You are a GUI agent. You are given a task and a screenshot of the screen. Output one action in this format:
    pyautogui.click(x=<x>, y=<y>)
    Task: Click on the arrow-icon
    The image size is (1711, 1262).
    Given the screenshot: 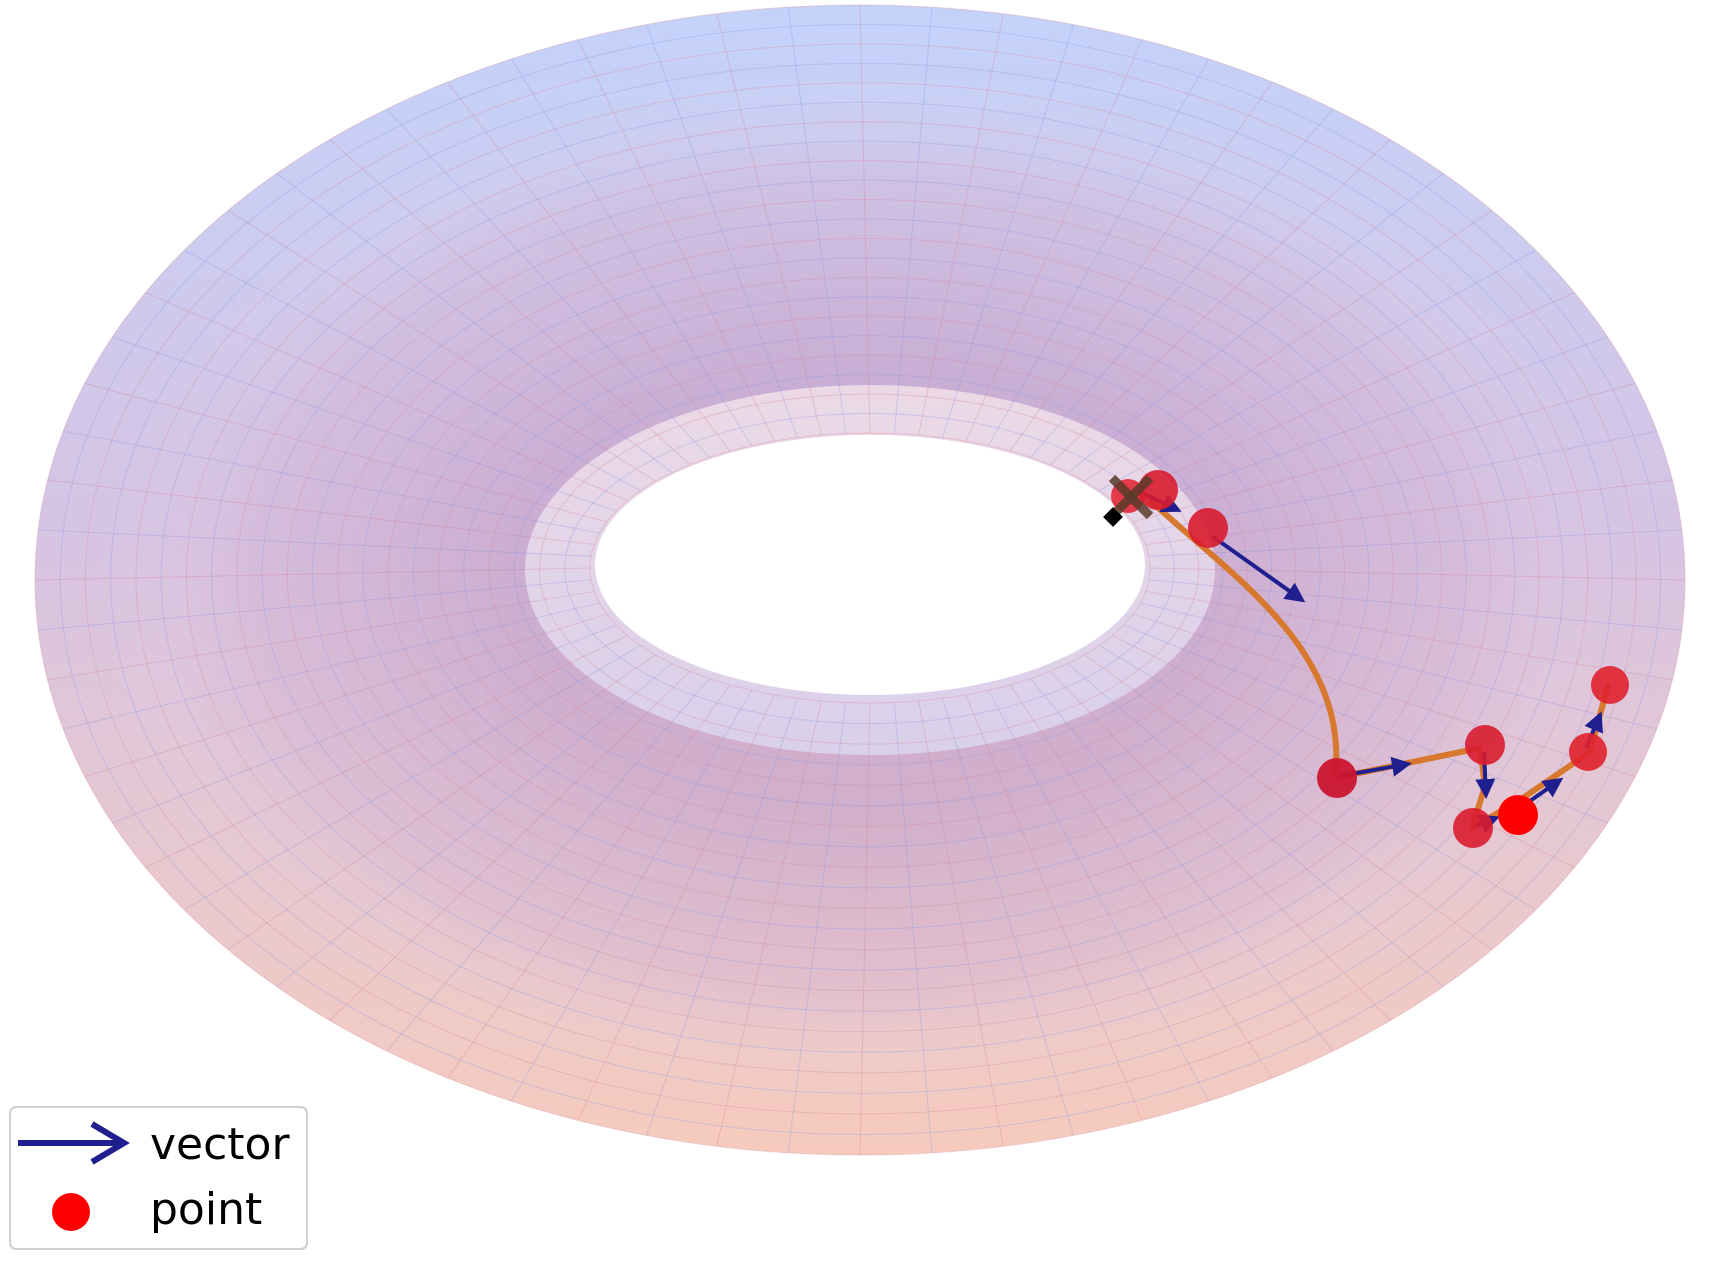 What is the action you would take?
    pyautogui.click(x=74, y=1143)
    